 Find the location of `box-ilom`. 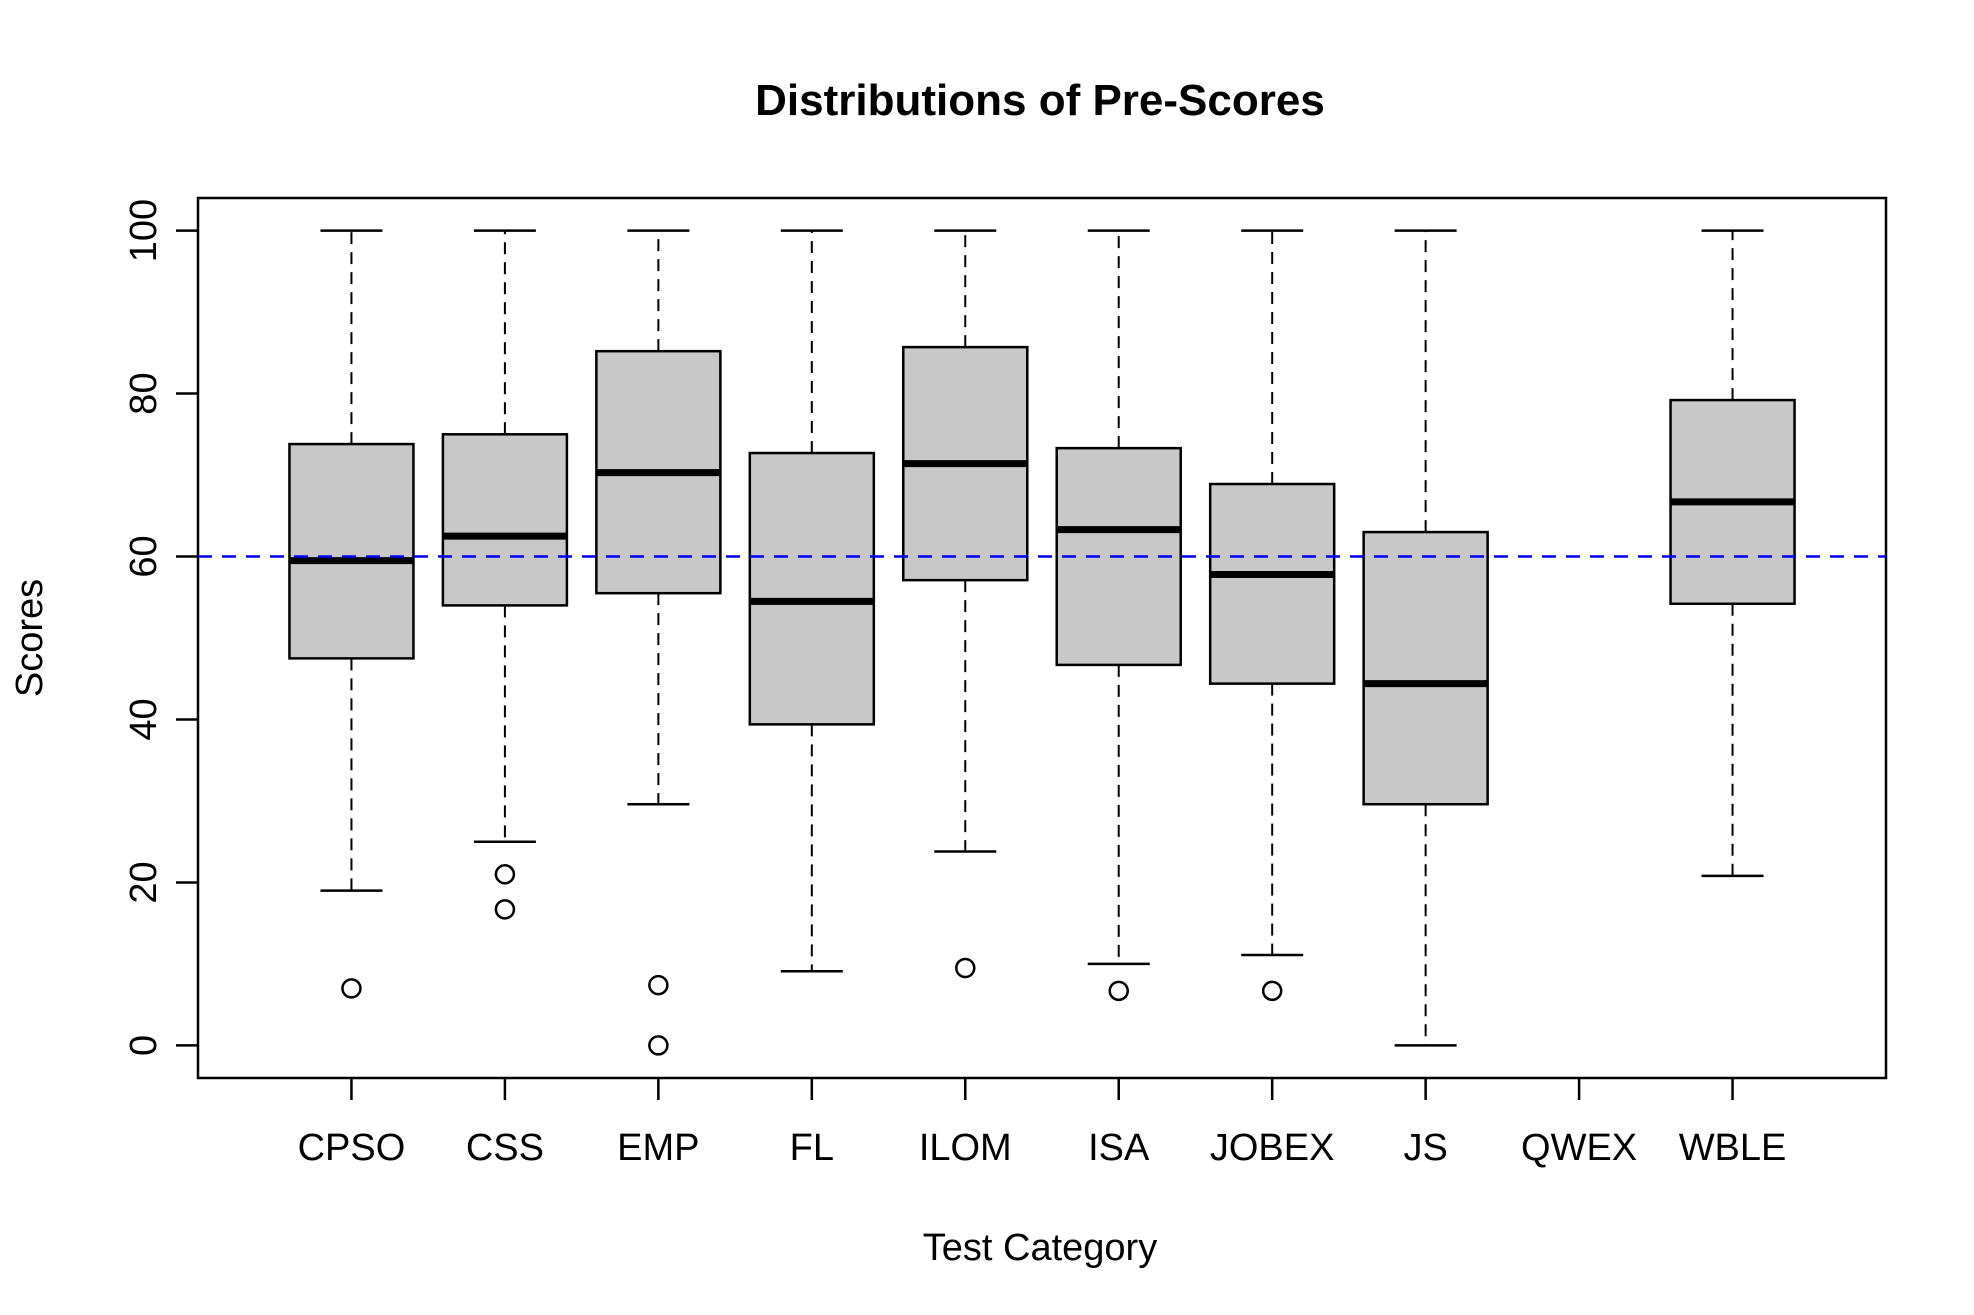

box-ilom is located at coordinates (965, 604).